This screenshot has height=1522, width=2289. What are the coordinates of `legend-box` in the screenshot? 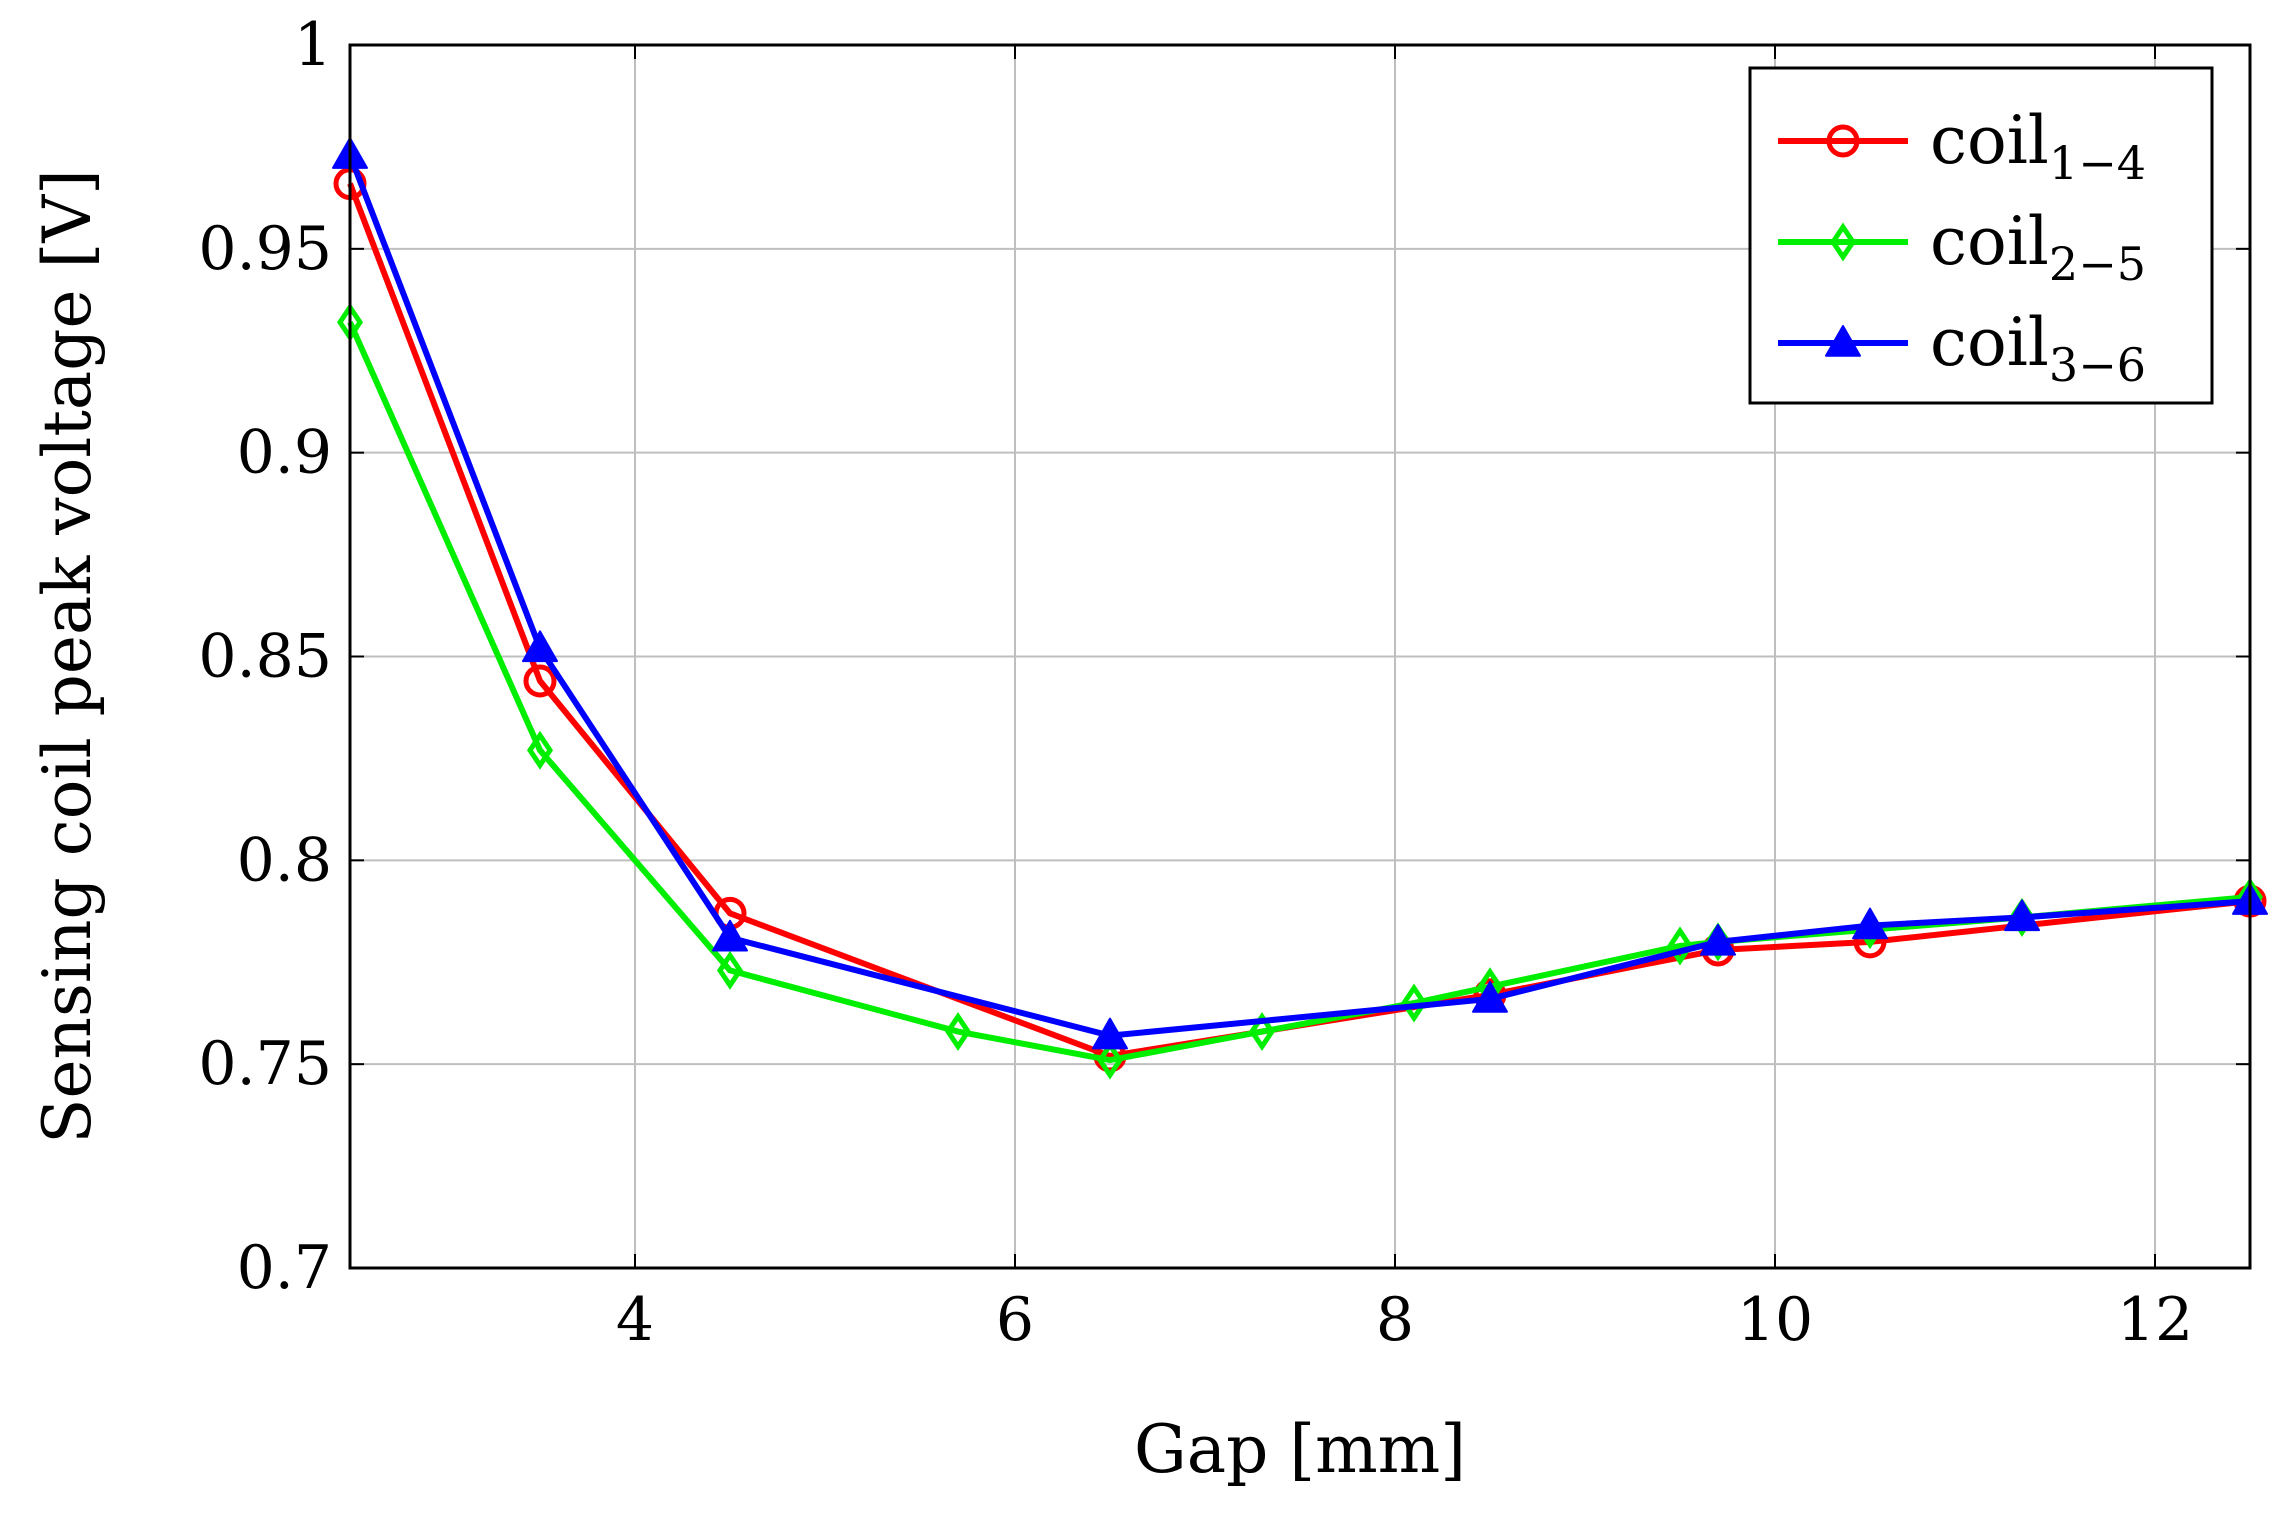 It's located at (1981, 235).